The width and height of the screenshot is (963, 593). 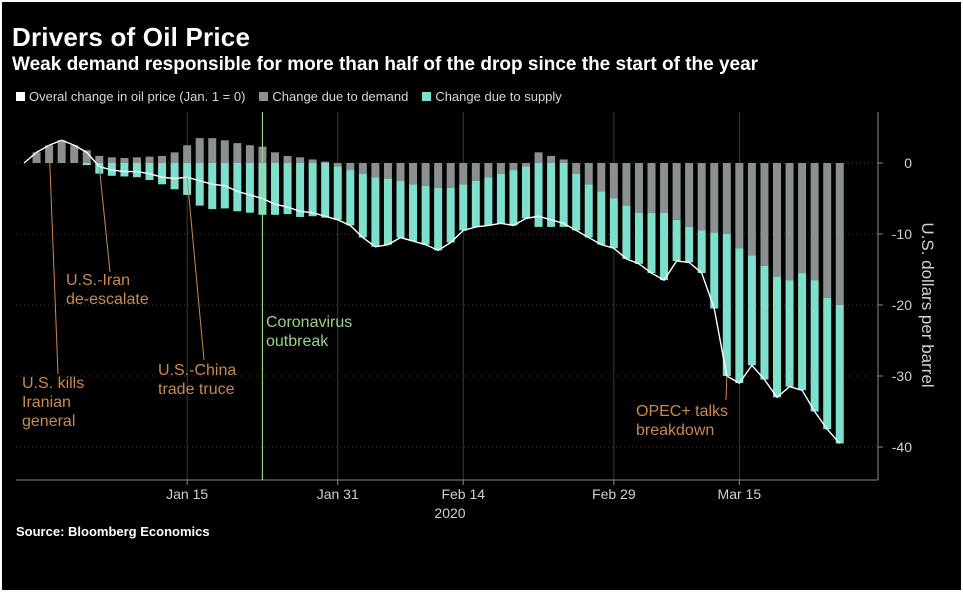 What do you see at coordinates (197, 380) in the screenshot?
I see `annotation-text: U.S.-China trade truce` at bounding box center [197, 380].